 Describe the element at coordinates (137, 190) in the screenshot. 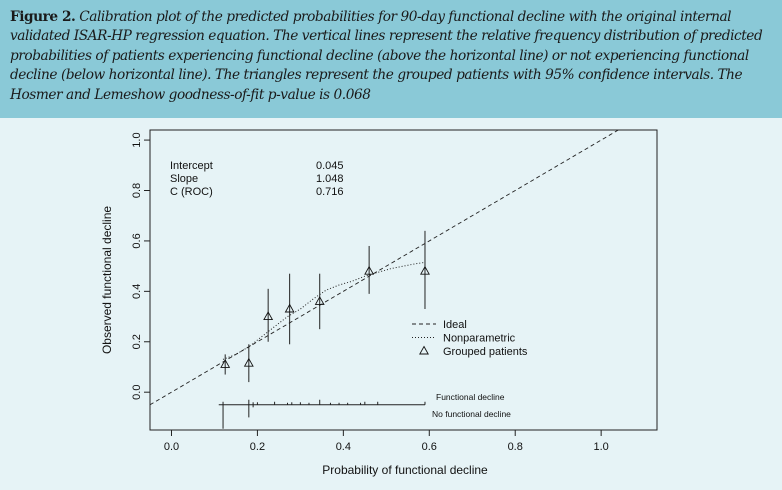

I see `y-tick-label: 0.8` at that location.